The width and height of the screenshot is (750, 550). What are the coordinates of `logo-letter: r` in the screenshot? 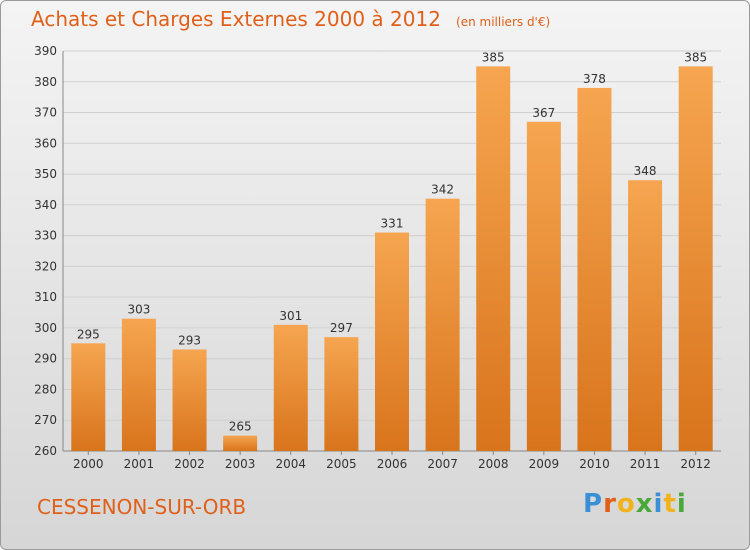 It's located at (610, 504).